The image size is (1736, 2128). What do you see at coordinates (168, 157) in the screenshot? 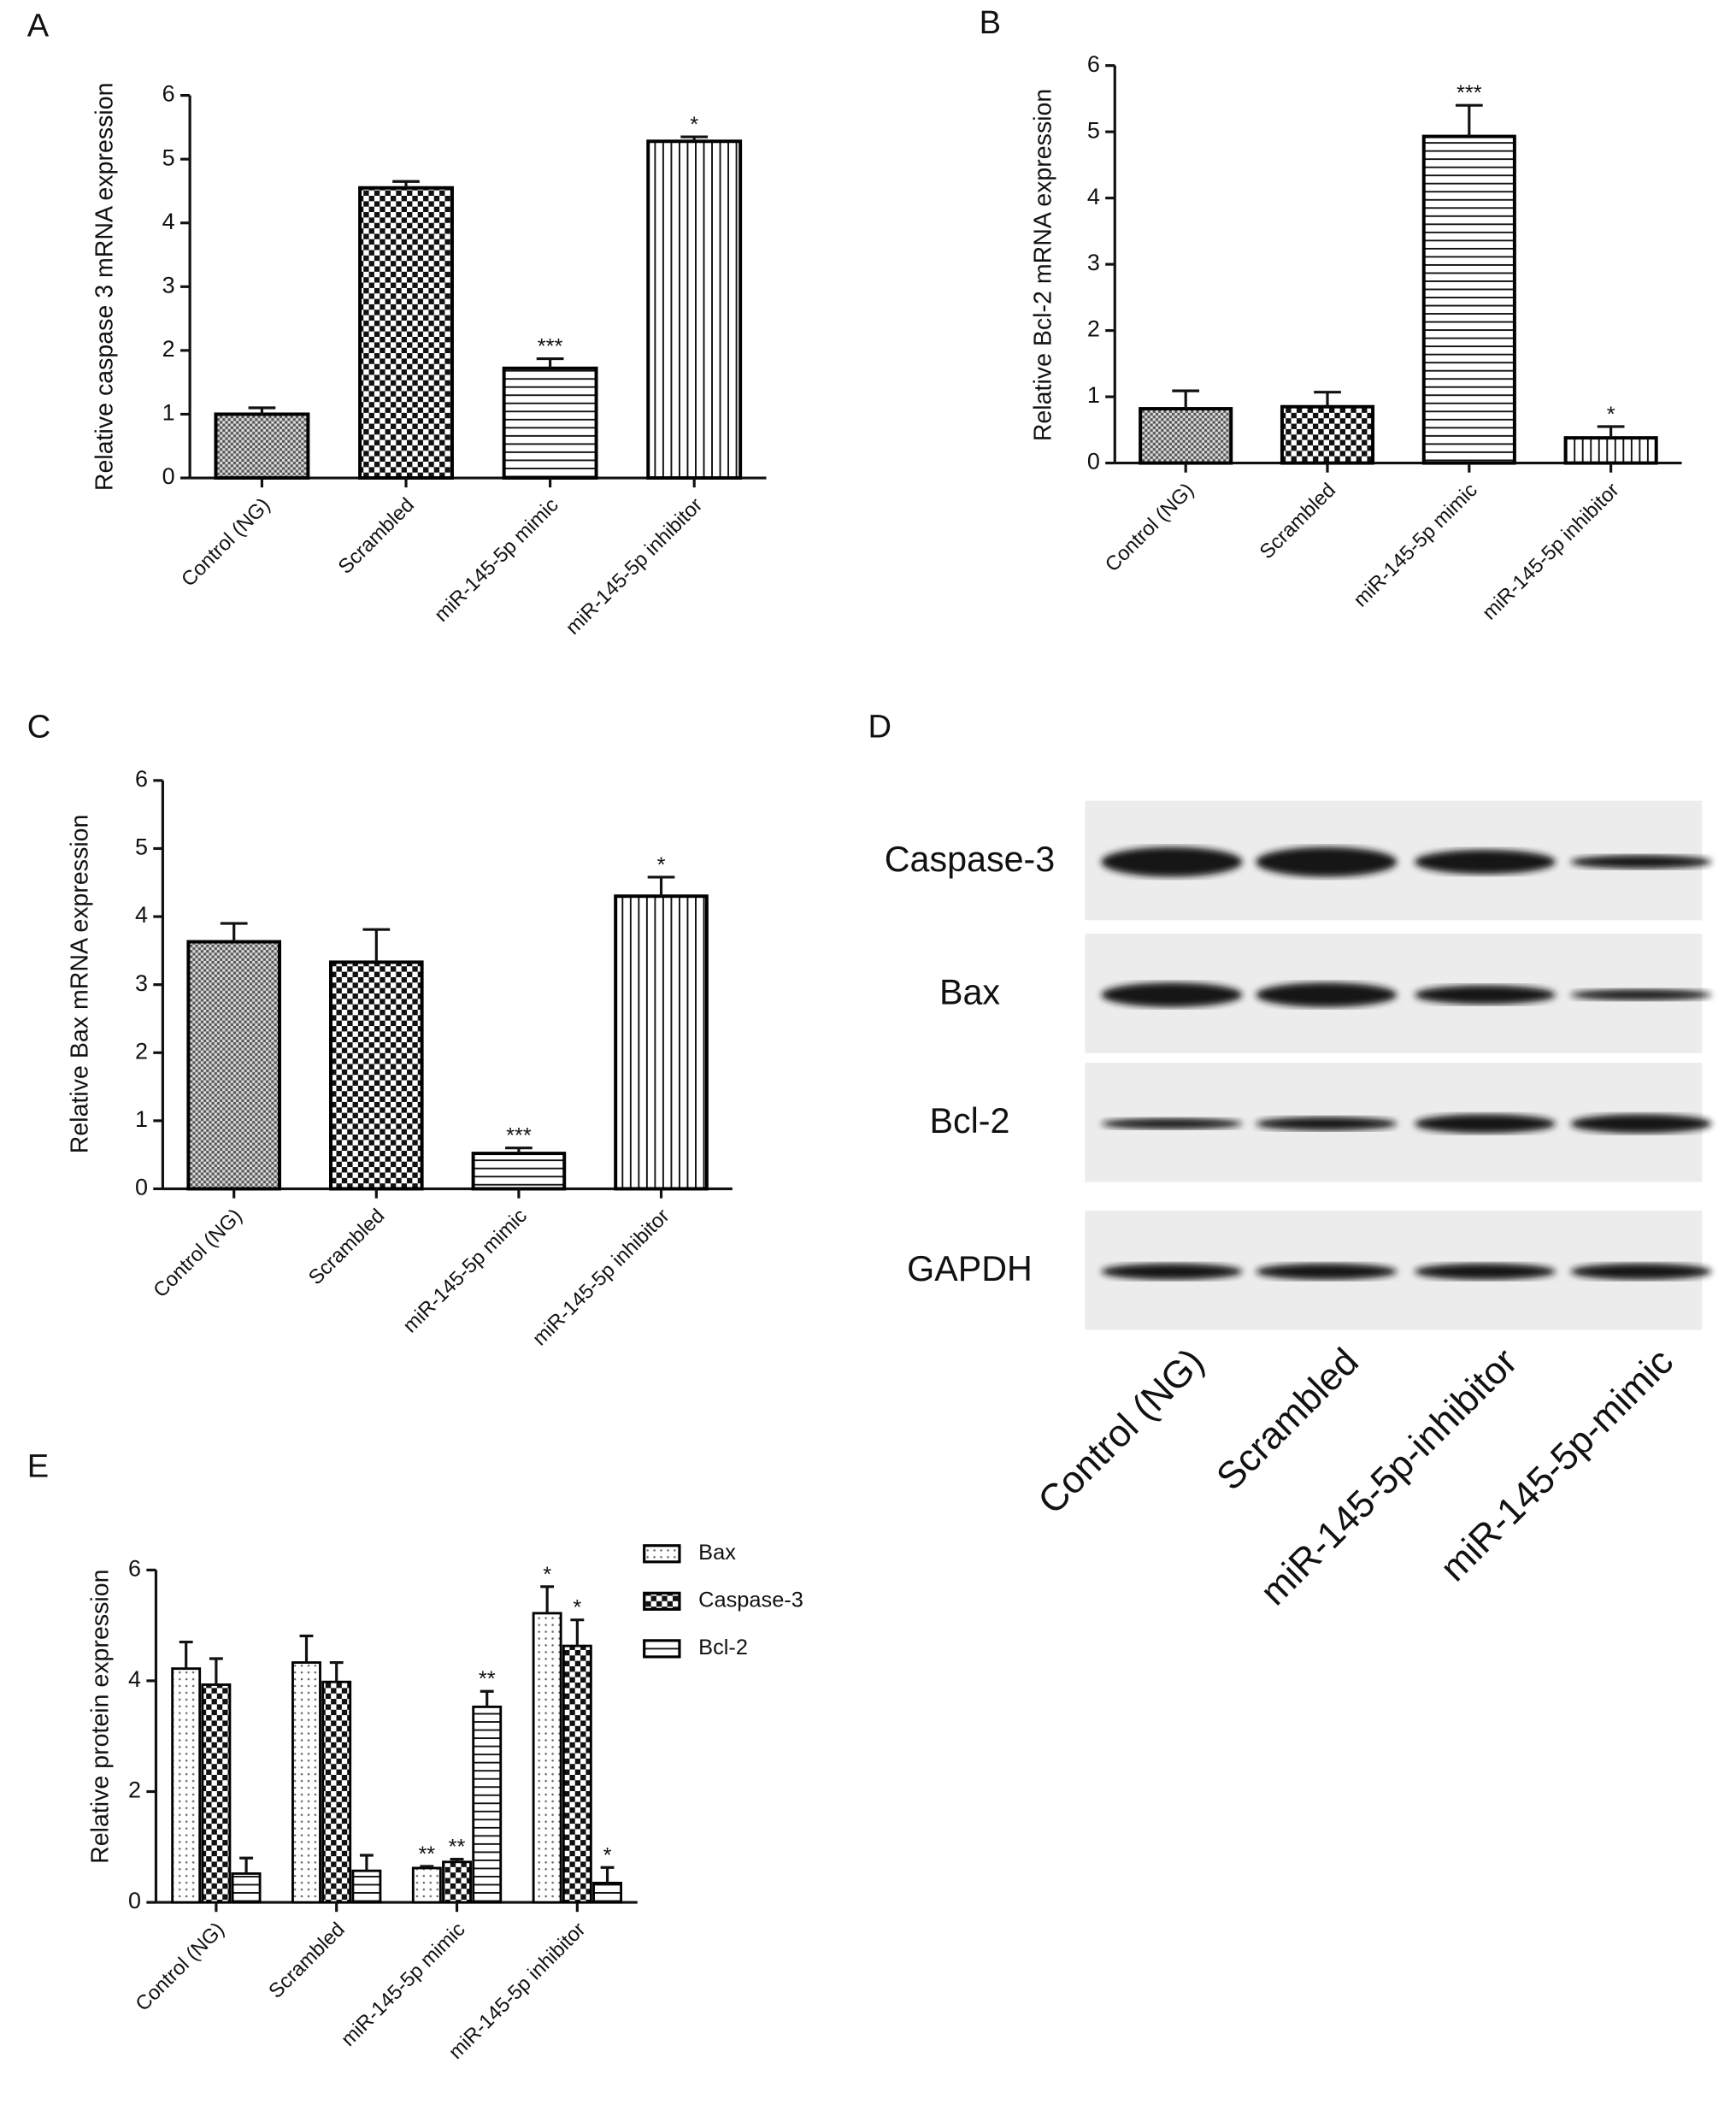
I see `y-tick-label: 5` at bounding box center [168, 157].